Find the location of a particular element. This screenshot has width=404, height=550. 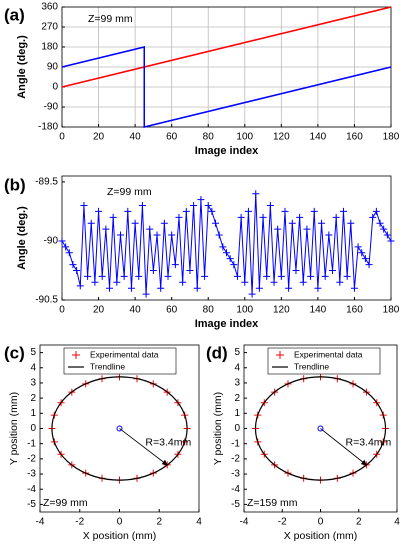

y-tick-label: -90 is located at coordinates (51, 107).